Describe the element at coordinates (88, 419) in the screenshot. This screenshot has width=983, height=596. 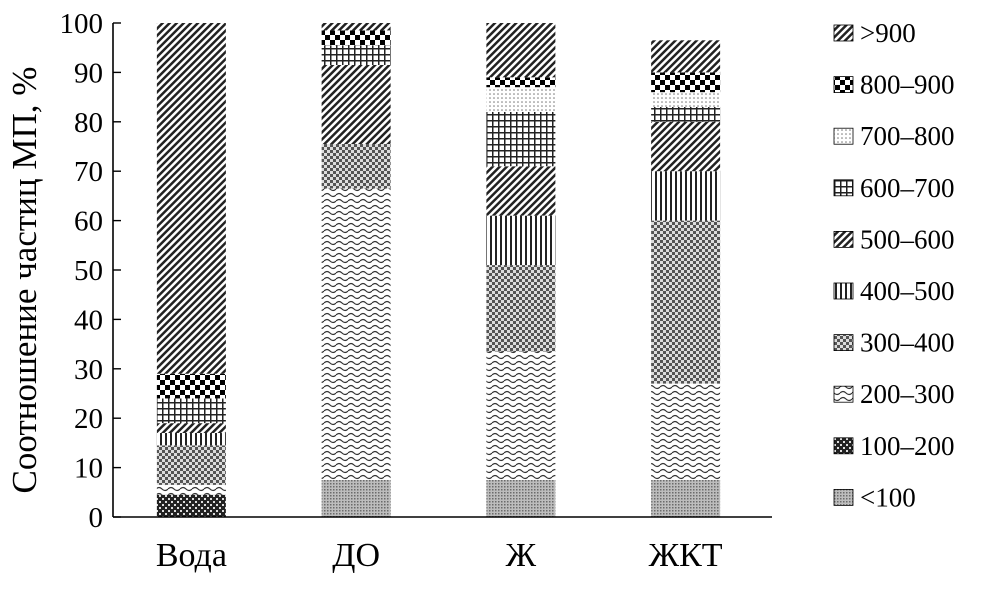
I see `y-tick-label: 20` at that location.